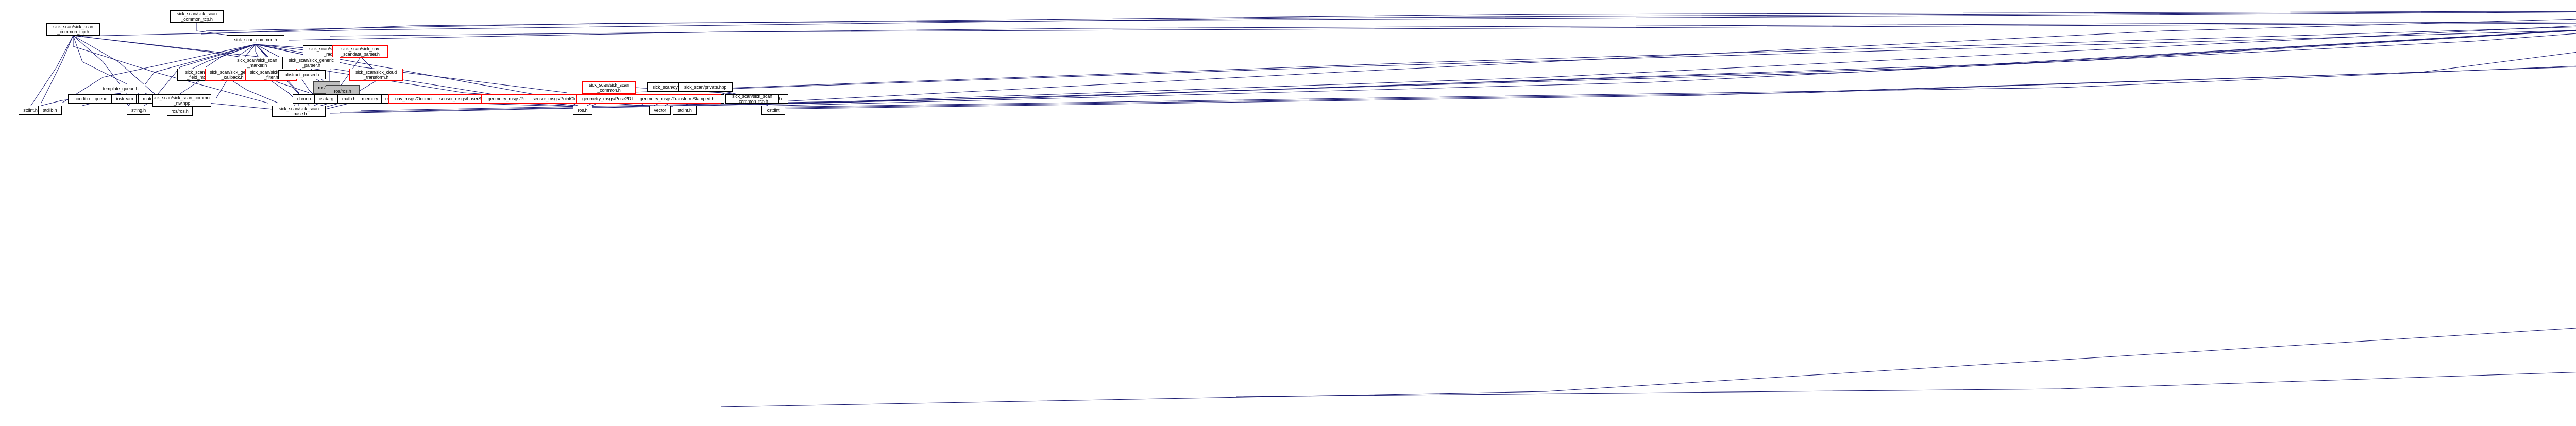 The width and height of the screenshot is (2576, 426). Describe the element at coordinates (180, 112) in the screenshot. I see `graph-node: ros/ros.h` at that location.